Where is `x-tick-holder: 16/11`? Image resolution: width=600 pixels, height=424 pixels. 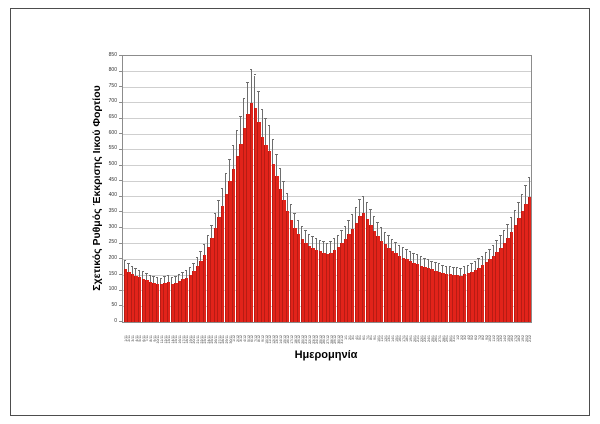 x-tick-holder: 16/11 is located at coordinates (180, 334).